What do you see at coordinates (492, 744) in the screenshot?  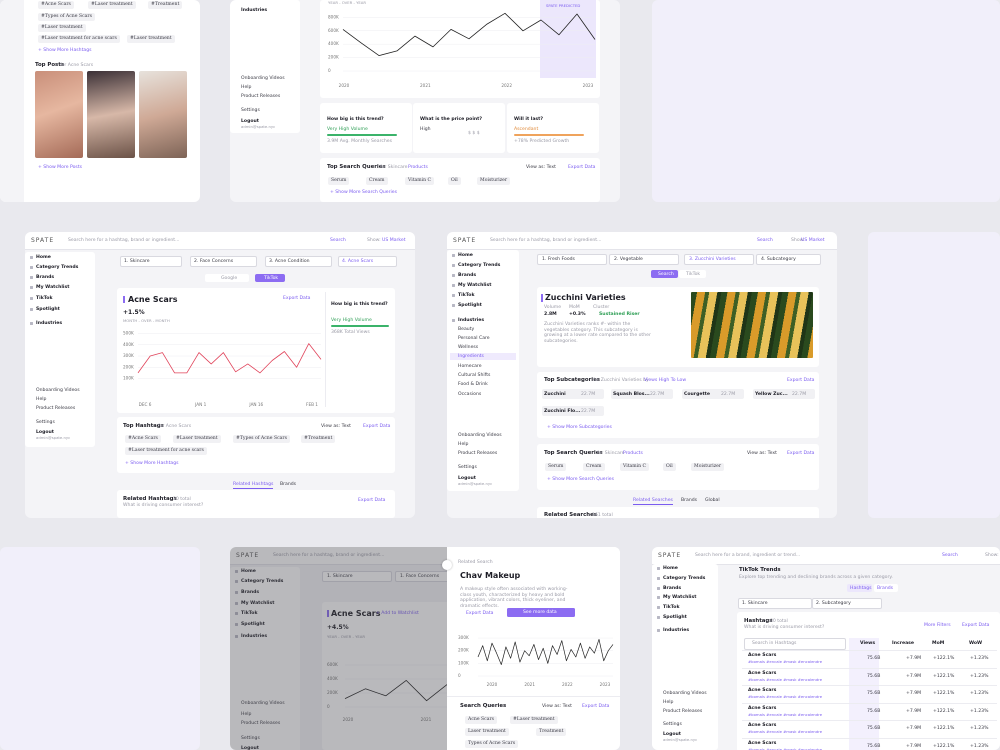 I see `chip: Types of Acne Scars` at bounding box center [492, 744].